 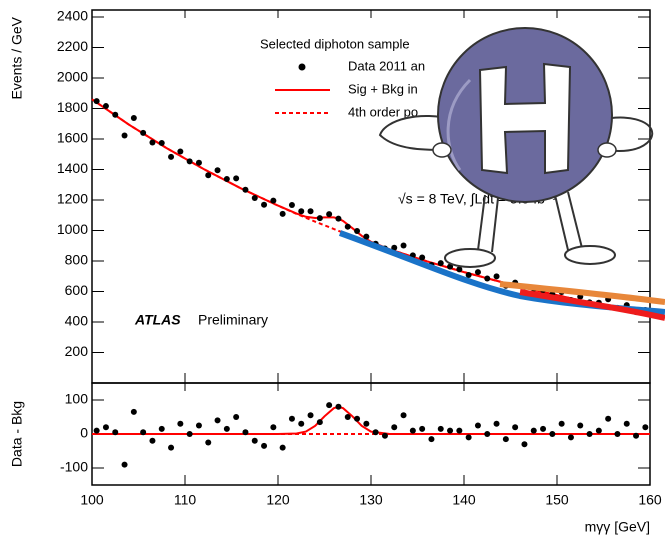 I want to click on y-tick-label: 1000, so click(x=72, y=229).